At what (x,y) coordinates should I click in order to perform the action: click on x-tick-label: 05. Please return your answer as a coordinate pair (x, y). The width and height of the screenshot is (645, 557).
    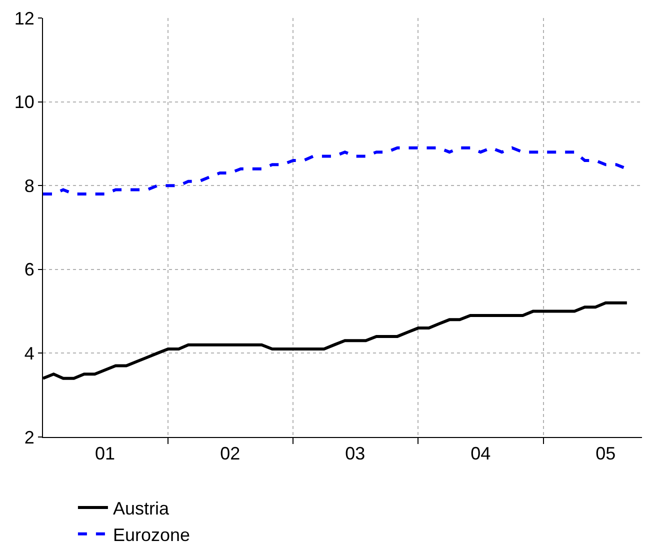
    Looking at the image, I should click on (606, 454).